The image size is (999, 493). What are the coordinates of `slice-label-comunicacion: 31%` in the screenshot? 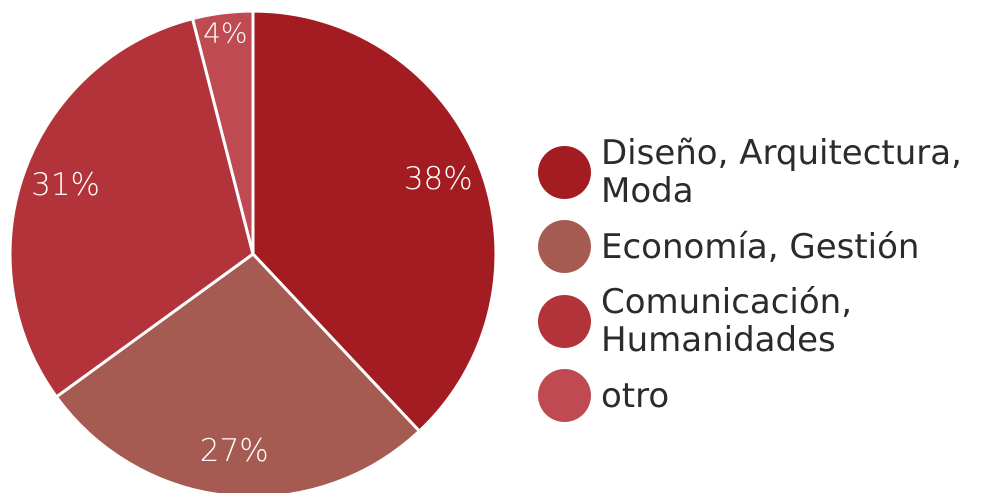 It's located at (65, 185).